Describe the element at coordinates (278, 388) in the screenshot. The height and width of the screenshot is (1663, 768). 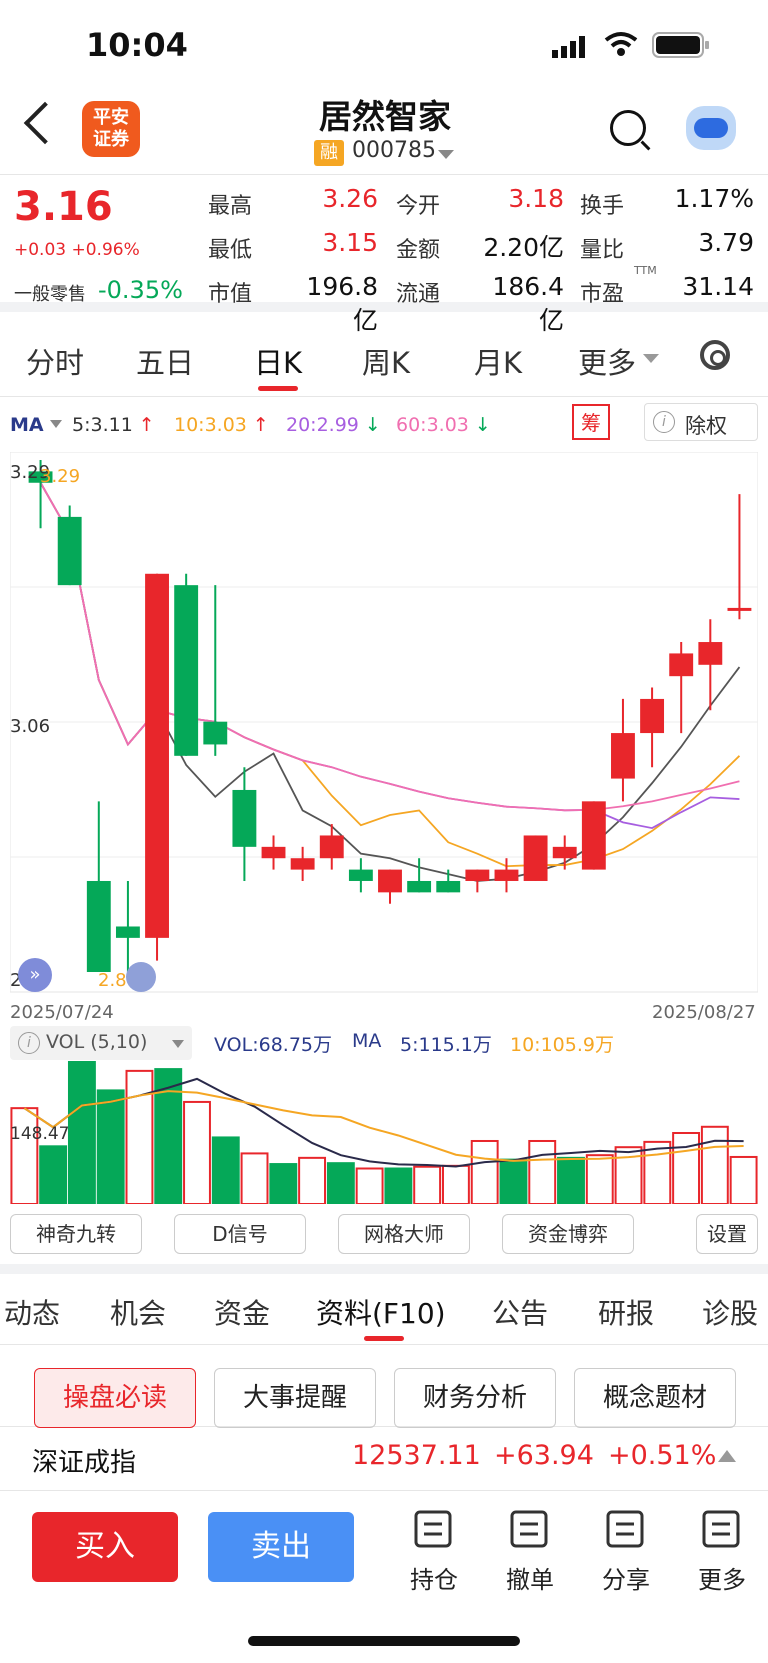
I see `active-tab-indicator` at that location.